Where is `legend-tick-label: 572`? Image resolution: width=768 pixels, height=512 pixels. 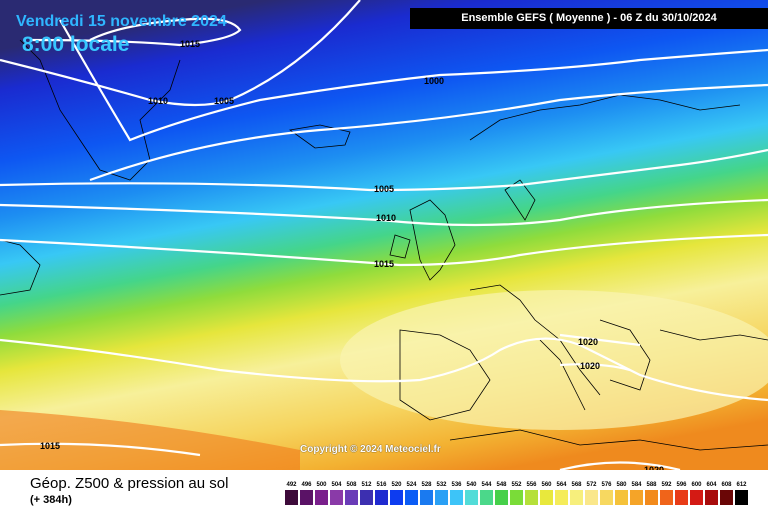
legend-tick-label: 572 is located at coordinates (591, 485).